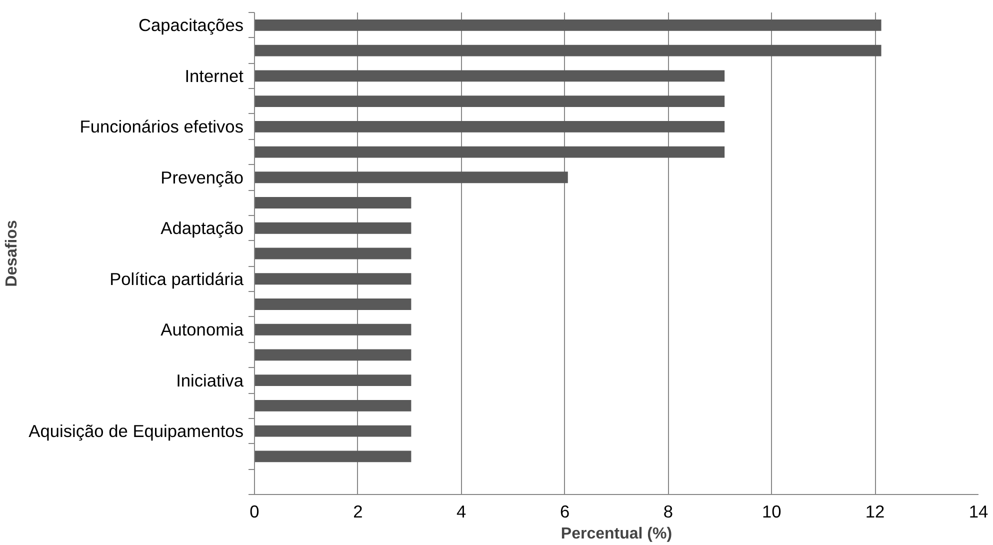 This screenshot has width=993, height=545. Describe the element at coordinates (772, 512) in the screenshot. I see `x-tick-label: 10` at that location.